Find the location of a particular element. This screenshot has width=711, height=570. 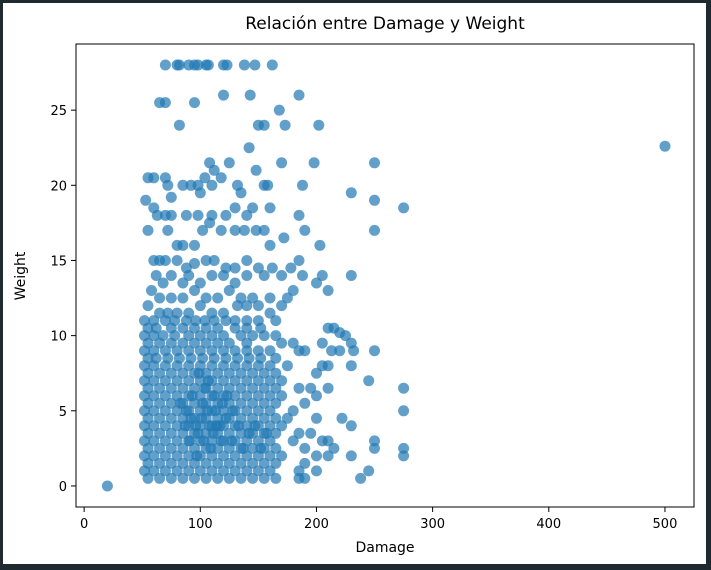

x-tick-label: 0 is located at coordinates (84, 524).